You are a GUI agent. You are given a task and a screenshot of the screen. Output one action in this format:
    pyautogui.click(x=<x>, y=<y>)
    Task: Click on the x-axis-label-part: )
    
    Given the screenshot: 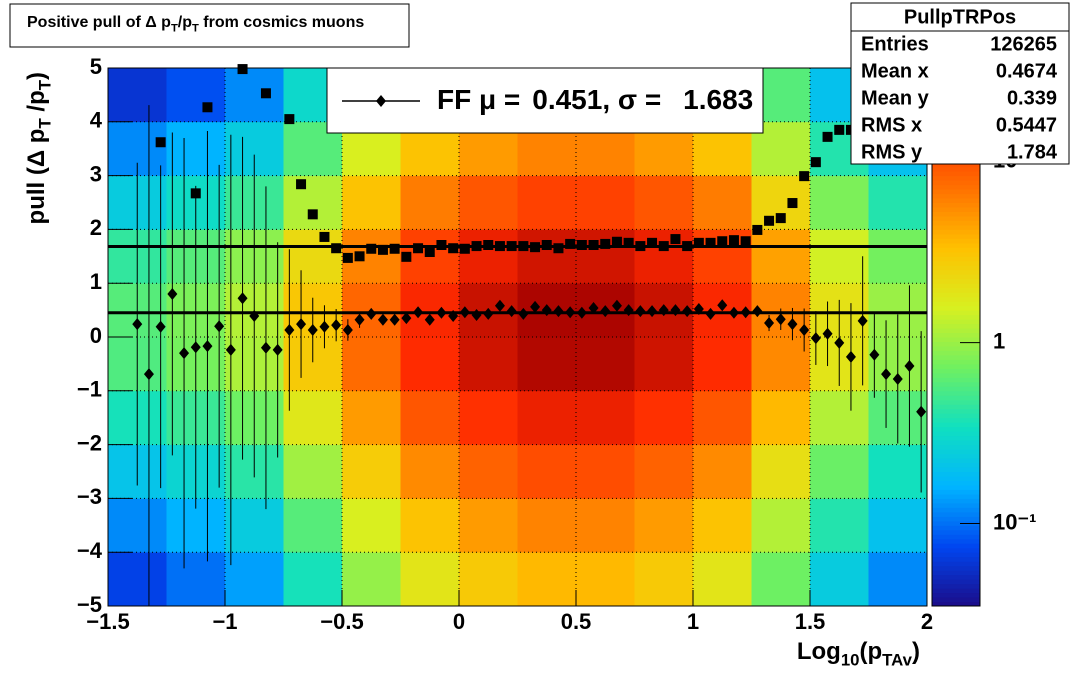 What is the action you would take?
    pyautogui.click(x=916, y=651)
    